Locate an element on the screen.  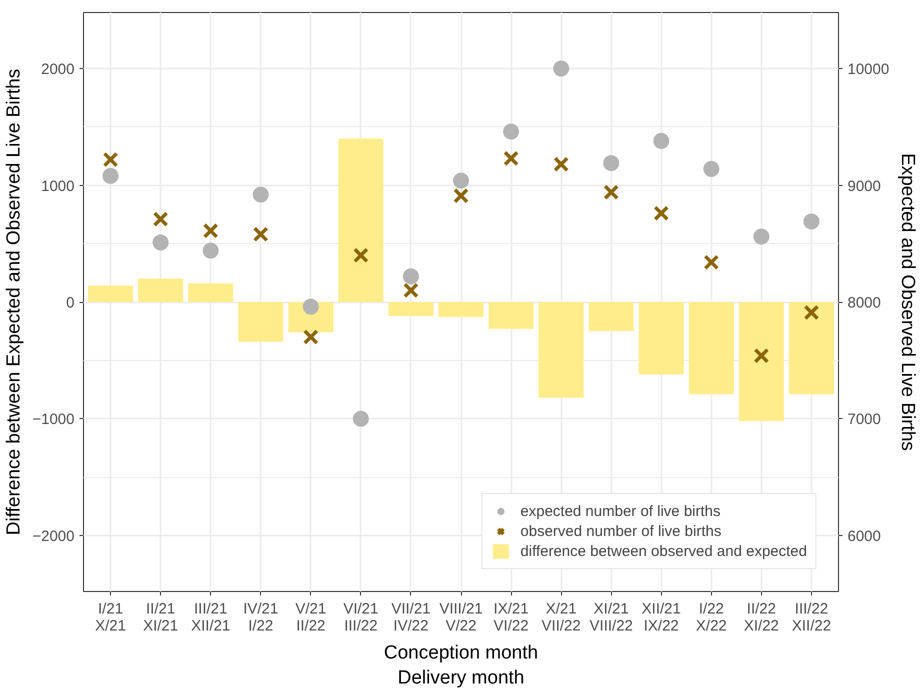
x-axis-title: Conception month Delivery month is located at coordinates (461, 665).